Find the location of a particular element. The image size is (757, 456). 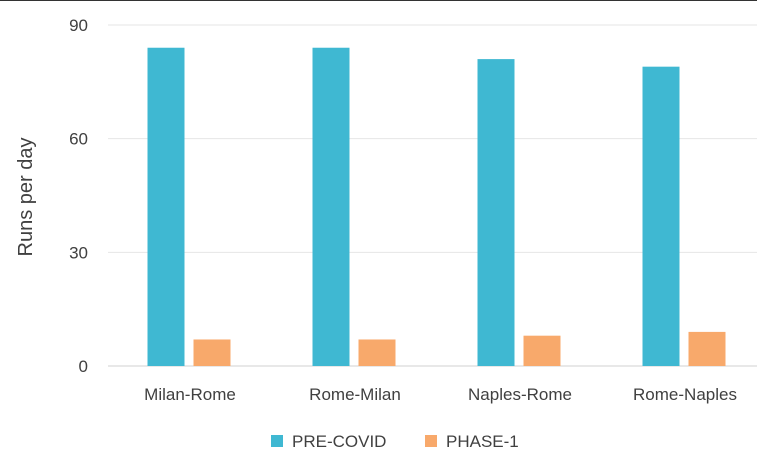

x-category-label: Naples-Rome is located at coordinates (520, 394).